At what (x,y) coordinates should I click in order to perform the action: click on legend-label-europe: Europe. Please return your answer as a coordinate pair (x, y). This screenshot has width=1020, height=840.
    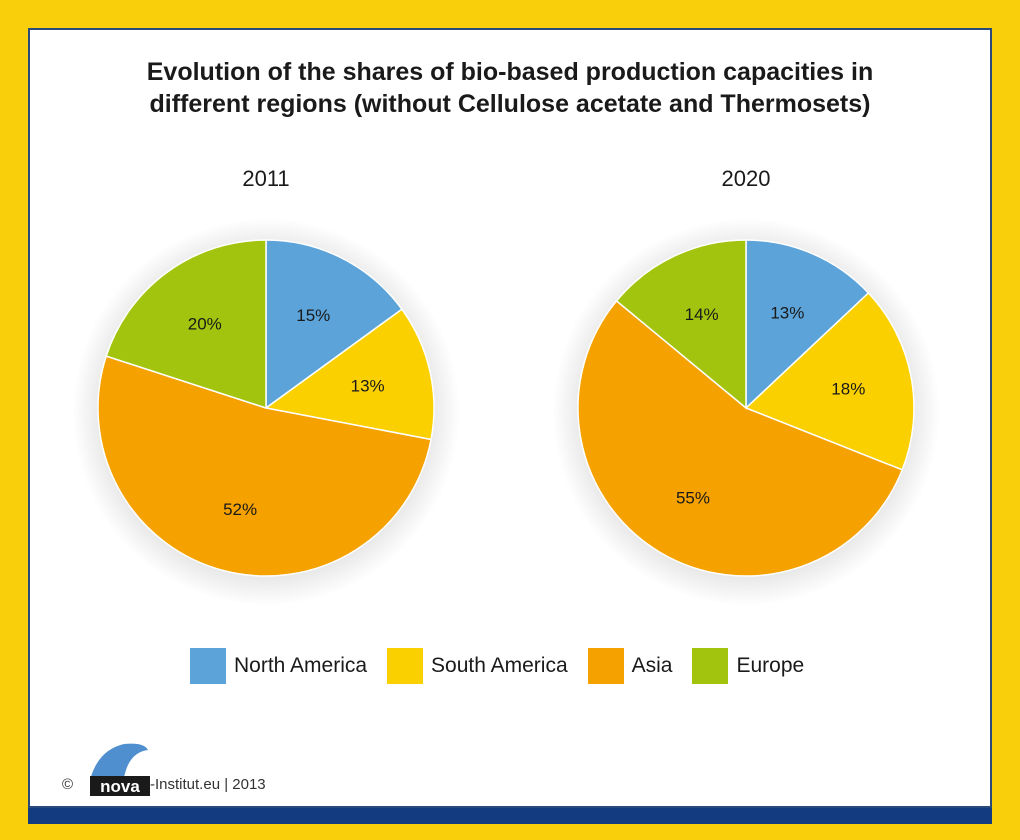
    Looking at the image, I should click on (770, 665).